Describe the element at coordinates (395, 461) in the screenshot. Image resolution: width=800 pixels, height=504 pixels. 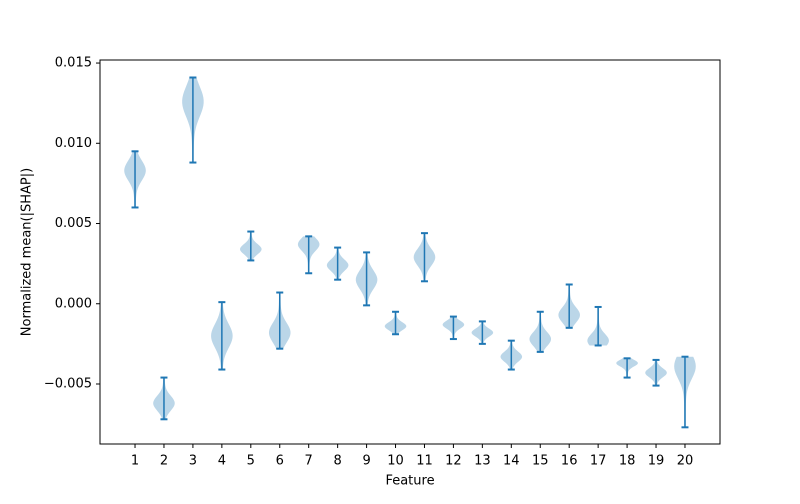
I see `x-tick-label: 10` at that location.